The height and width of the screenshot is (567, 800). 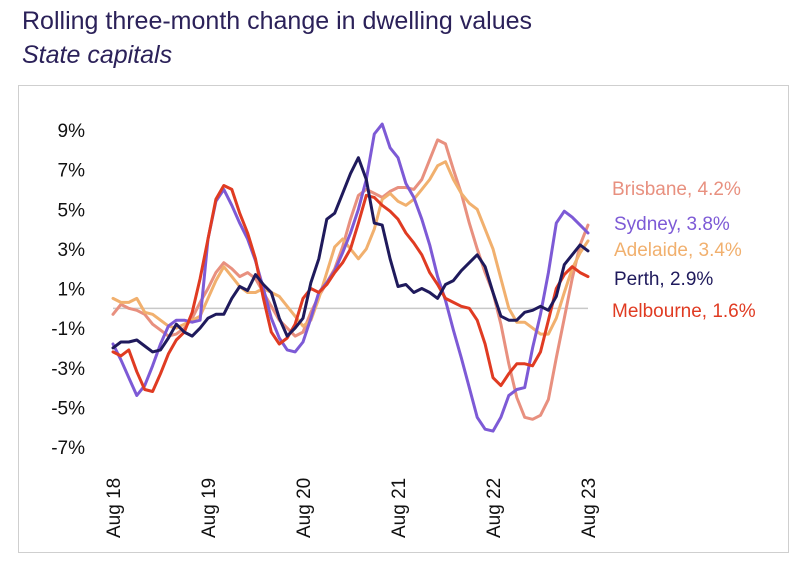 What do you see at coordinates (676, 189) in the screenshot?
I see `legend-label-brisbane: Brisbane, 4.2%` at bounding box center [676, 189].